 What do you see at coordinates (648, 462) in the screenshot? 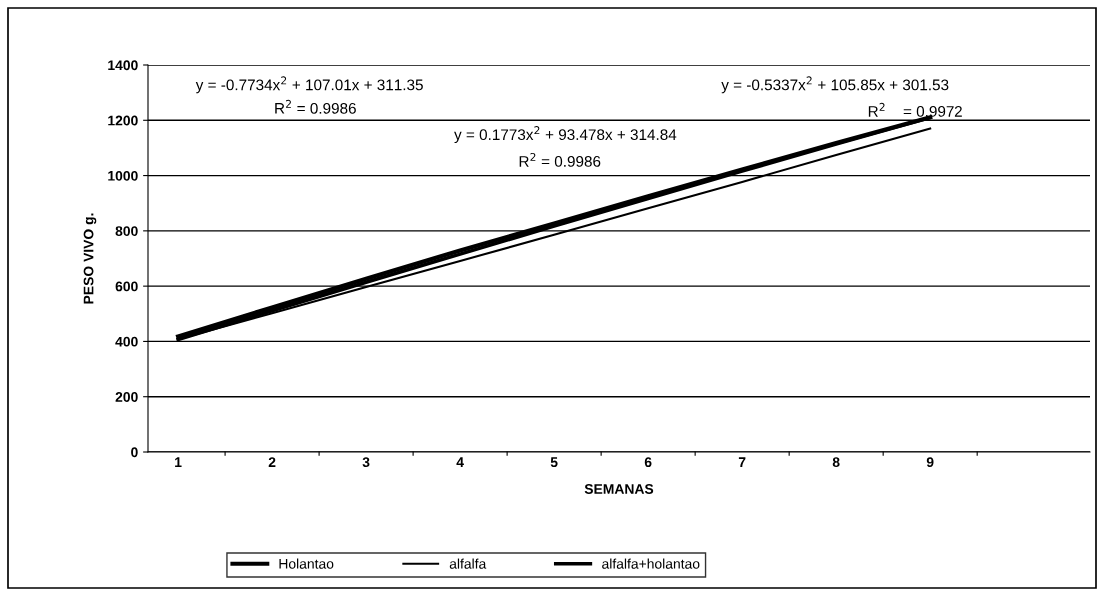
I see `x-tick-label: 6` at bounding box center [648, 462].